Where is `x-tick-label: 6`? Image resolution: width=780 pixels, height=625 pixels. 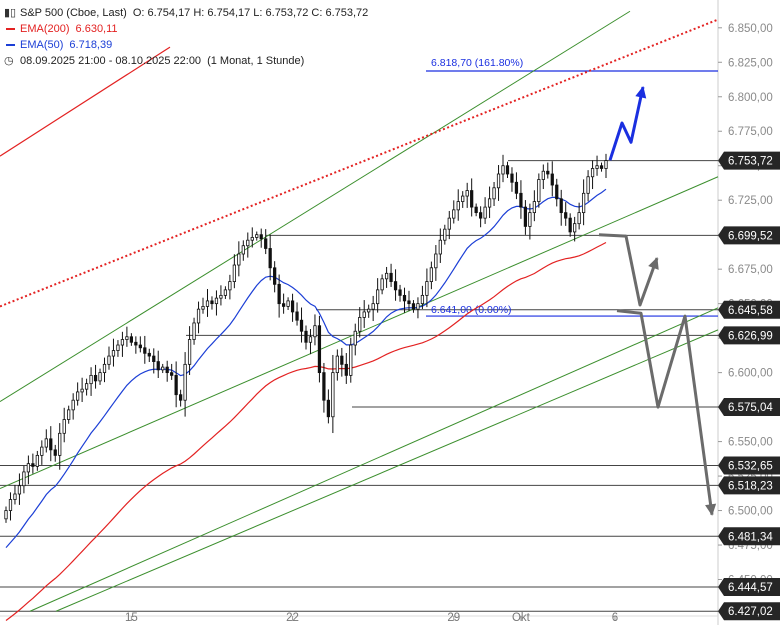
x-tick-label: 6 is located at coordinates (615, 618).